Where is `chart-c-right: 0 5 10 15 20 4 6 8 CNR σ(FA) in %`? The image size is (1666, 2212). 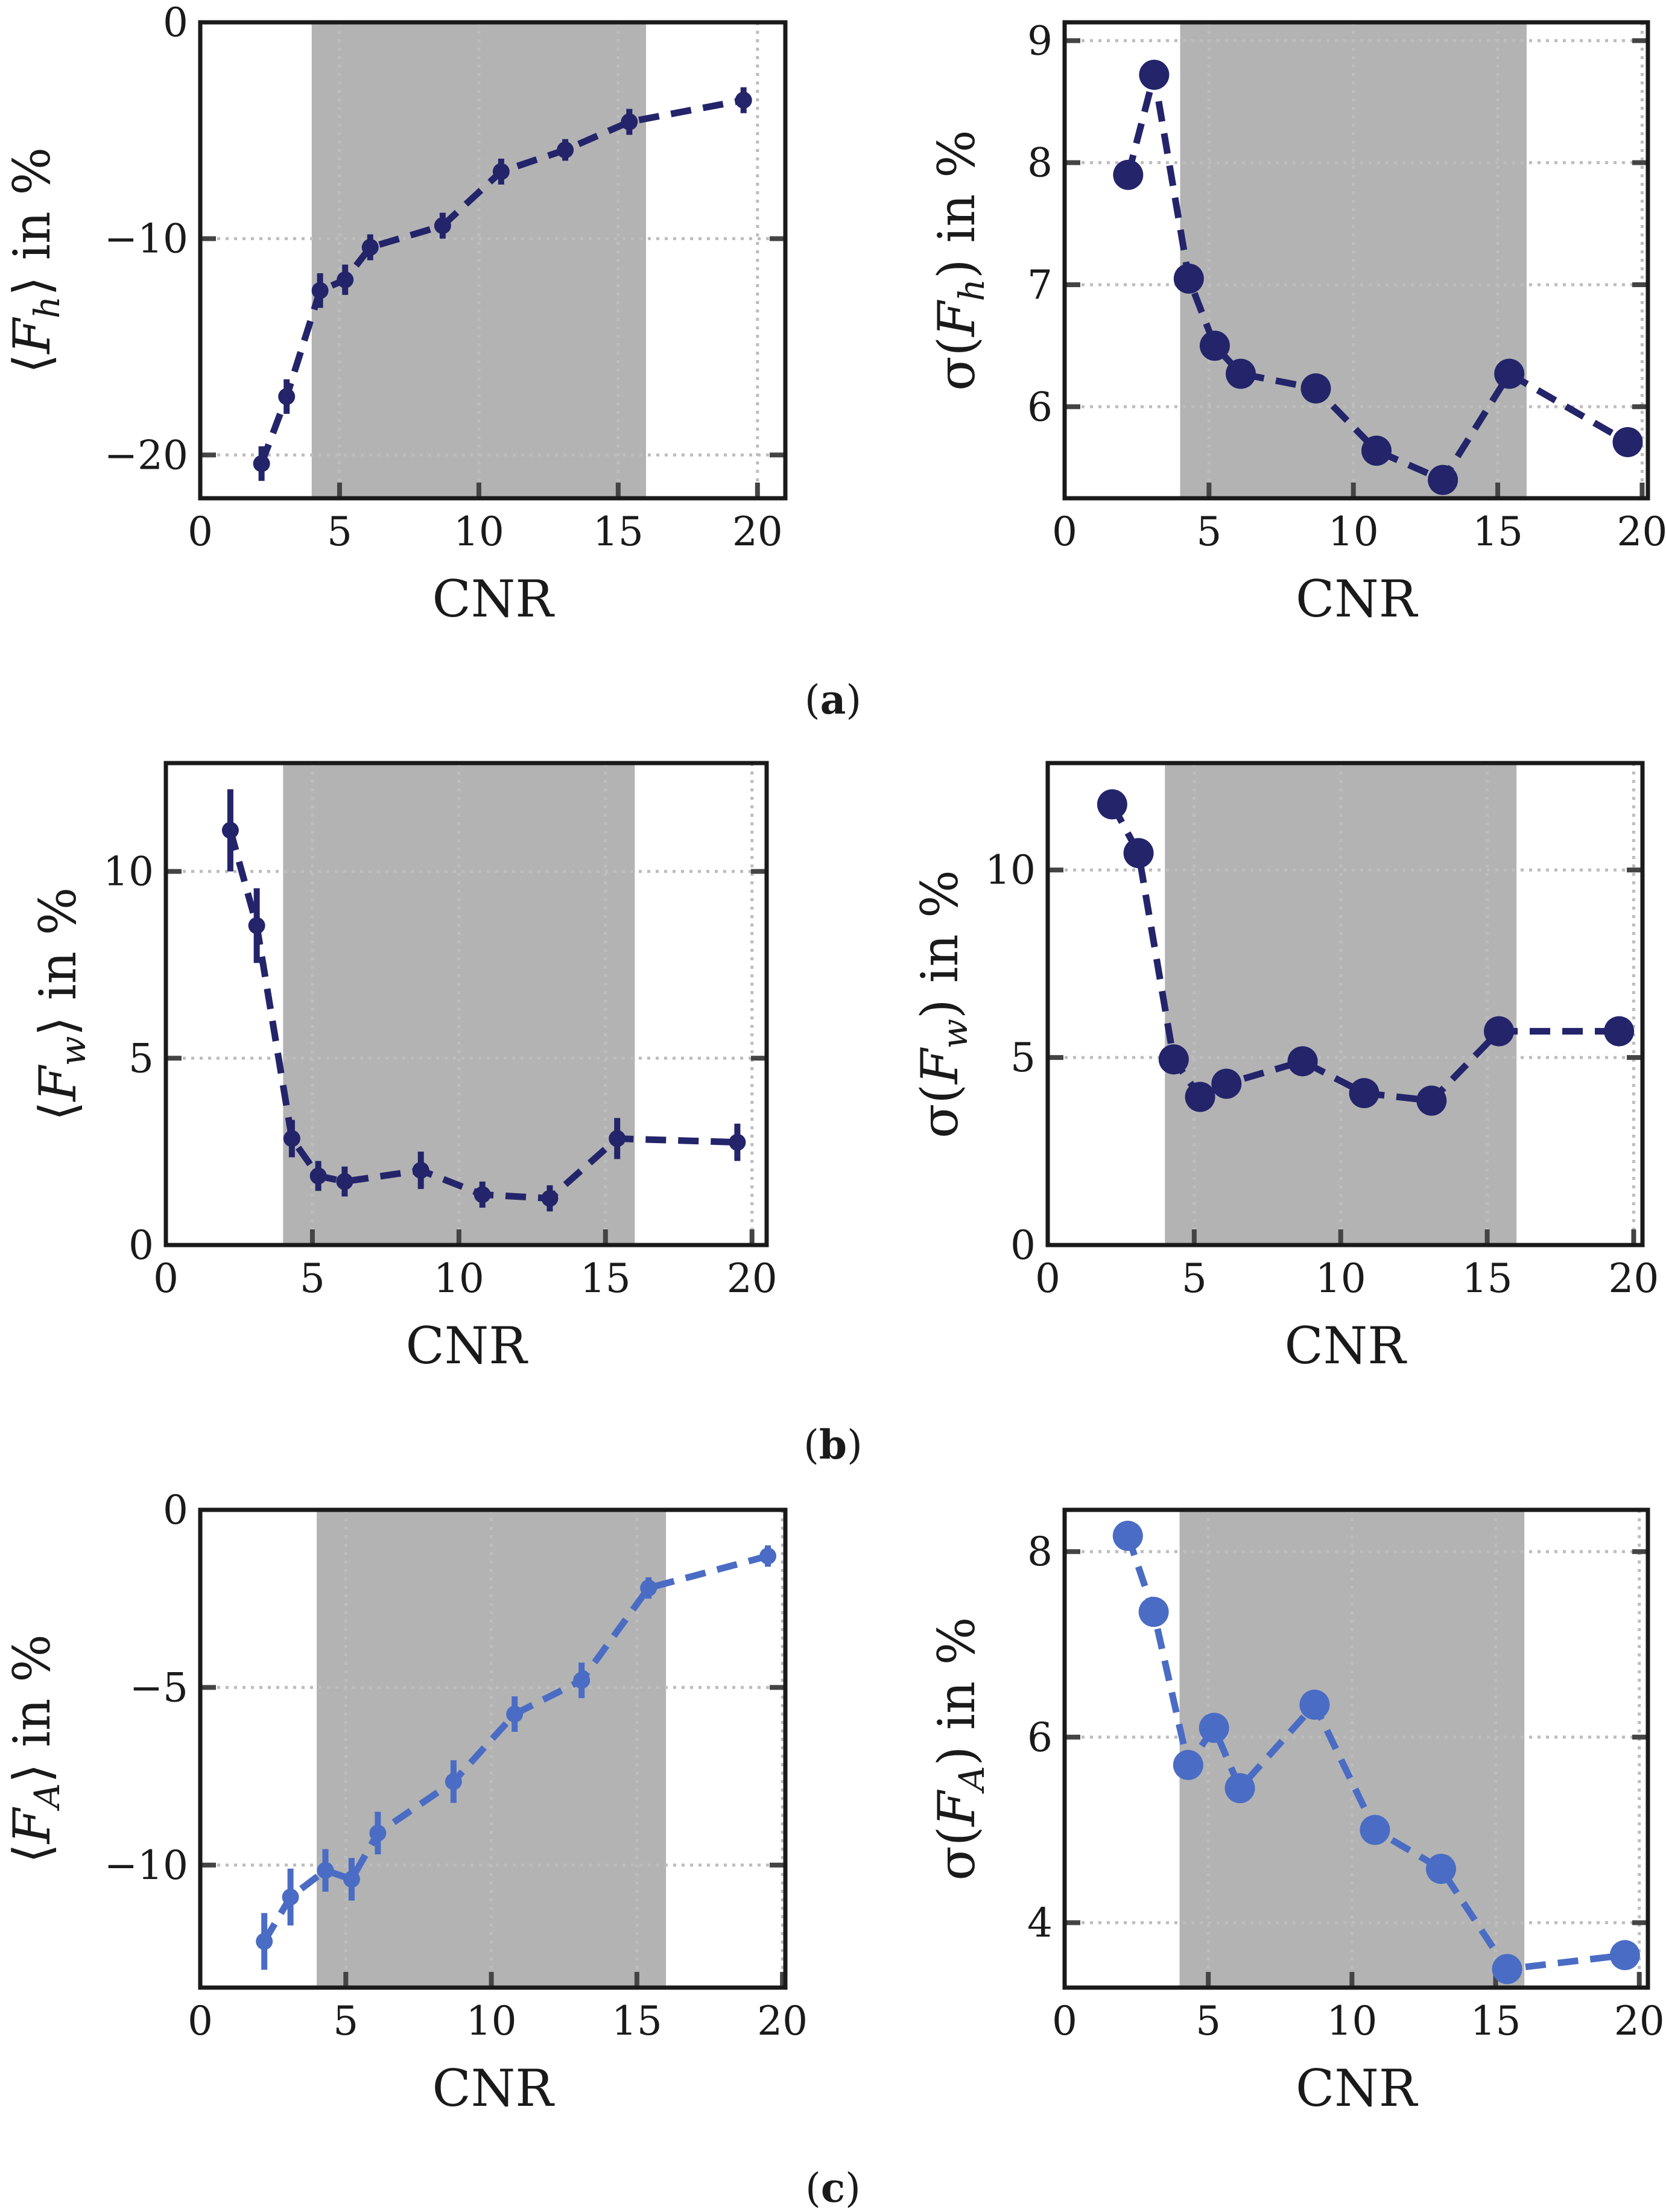
chart-c-right: 0 5 10 15 20 4 6 8 CNR σ(FA) in % is located at coordinates (1296, 1812).